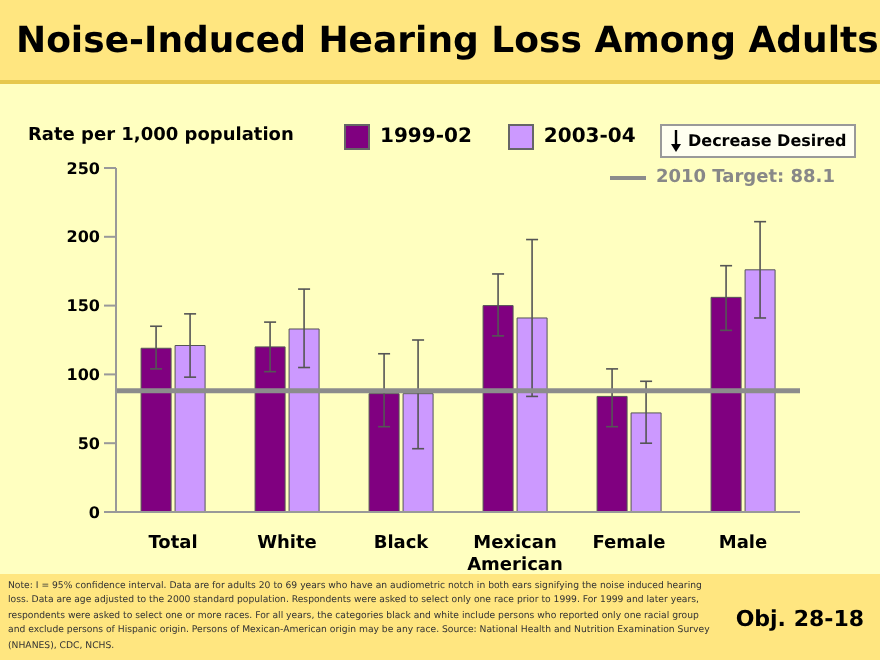  What do you see at coordinates (173, 544) in the screenshot?
I see `x-tick-label: Total` at bounding box center [173, 544].